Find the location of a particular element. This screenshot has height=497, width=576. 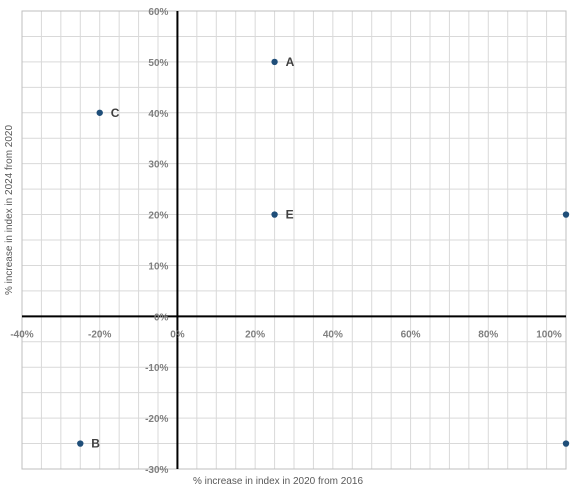

y-tick-label: -20% is located at coordinates (156, 419).